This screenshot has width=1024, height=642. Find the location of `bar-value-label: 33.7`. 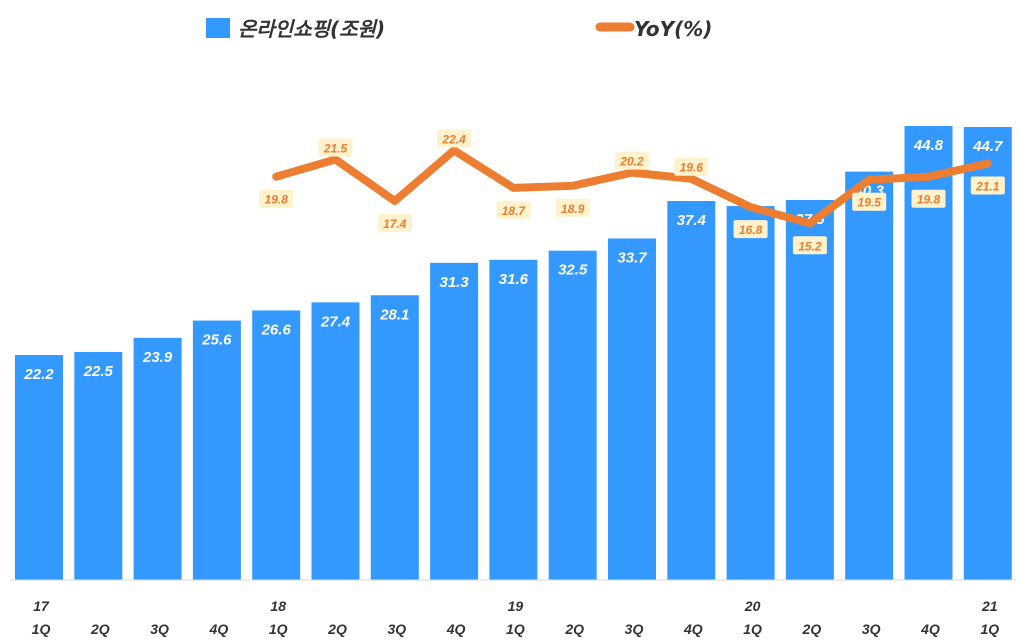

bar-value-label: 33.7 is located at coordinates (632, 258).